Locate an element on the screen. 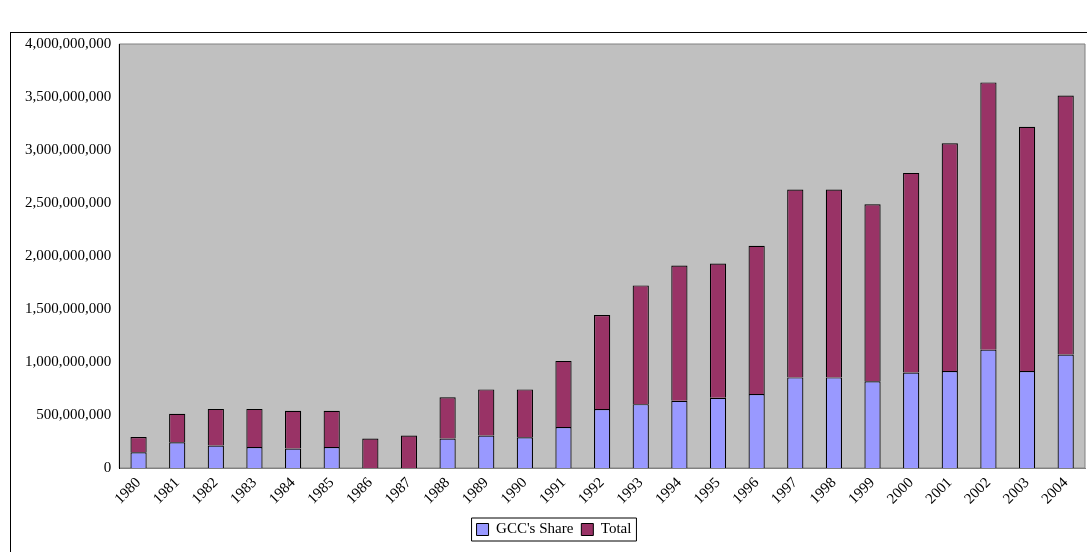 The height and width of the screenshot is (552, 1087). y-tick-label: 3,000,000,000 is located at coordinates (68, 148).